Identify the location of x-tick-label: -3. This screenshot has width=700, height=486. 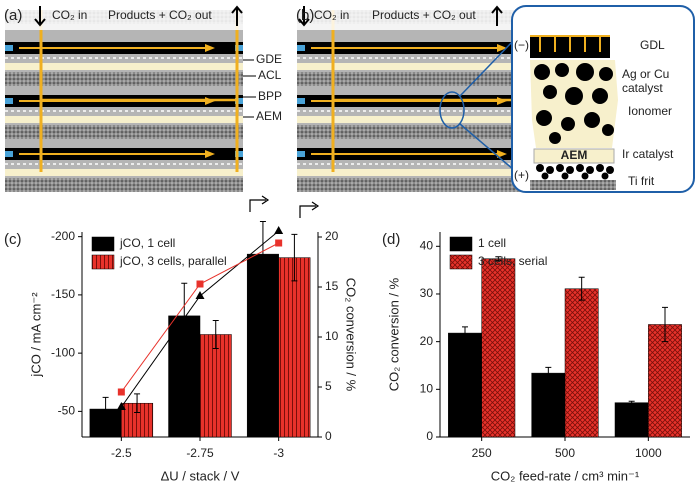
(278, 453).